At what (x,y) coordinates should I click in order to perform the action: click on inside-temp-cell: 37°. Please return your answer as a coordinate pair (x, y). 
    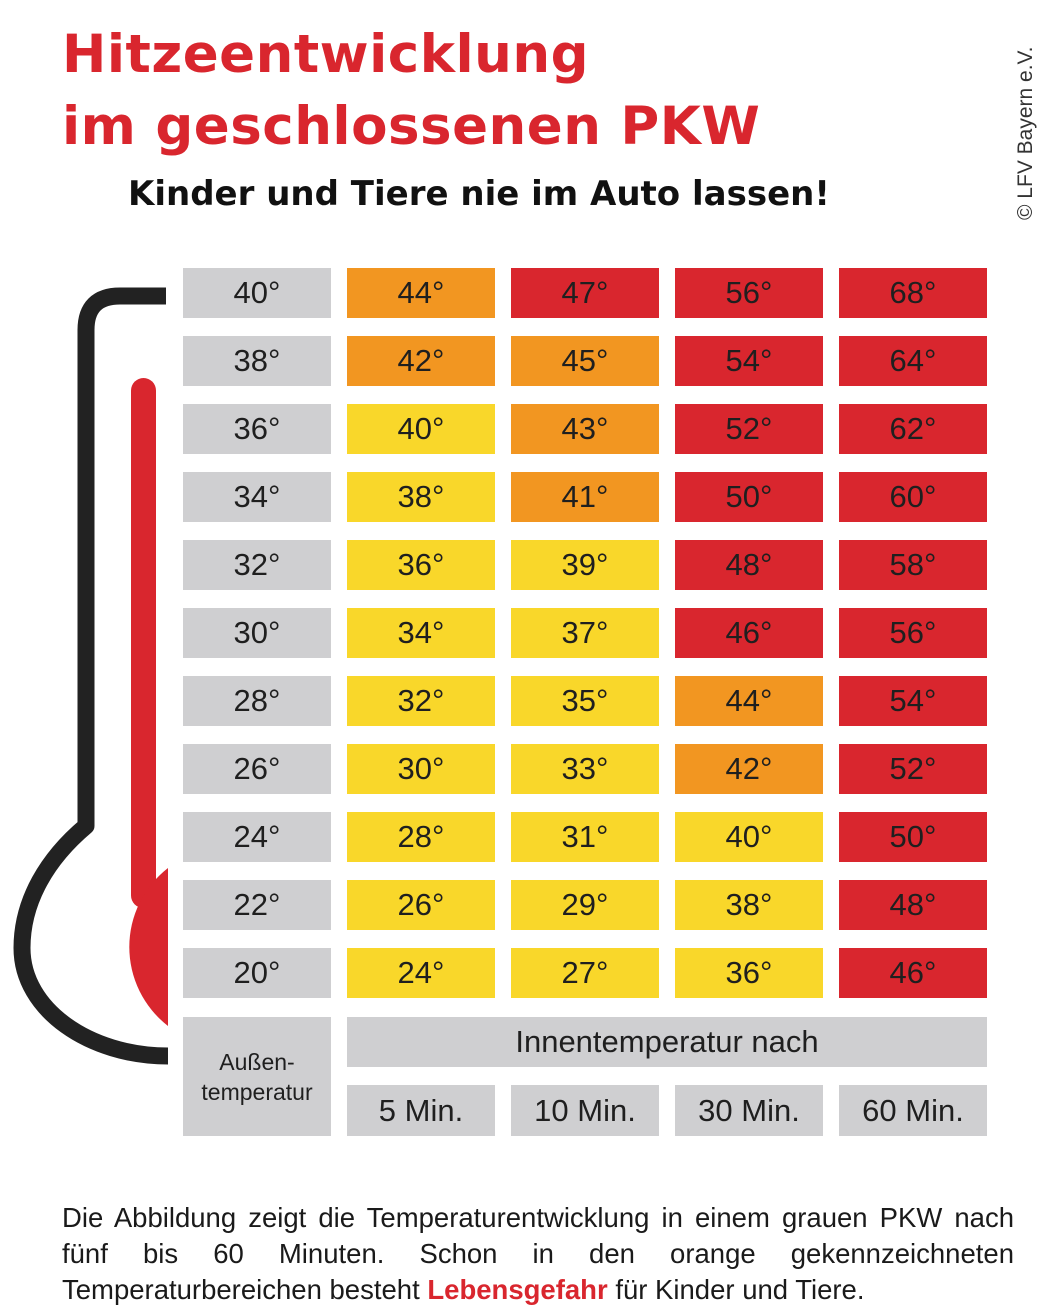
    Looking at the image, I should click on (585, 633).